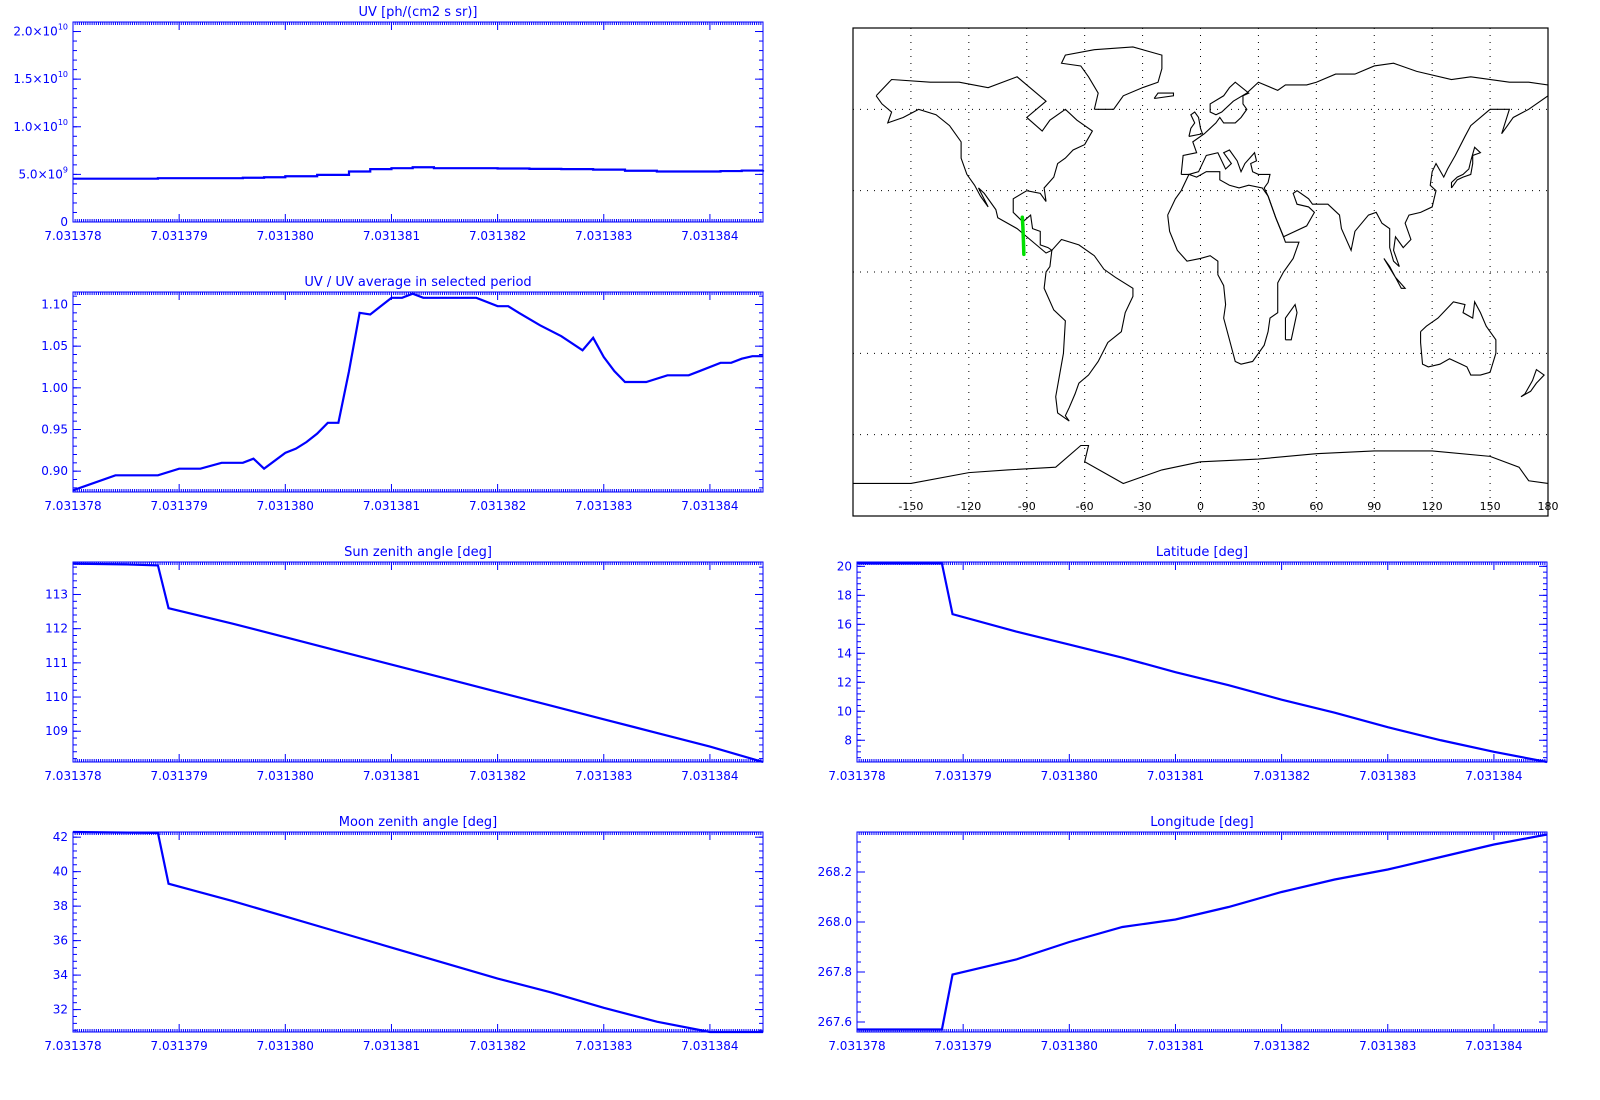 This screenshot has height=1100, width=1600. I want to click on y-tick-mantissa: 1.0×10, so click(35, 127).